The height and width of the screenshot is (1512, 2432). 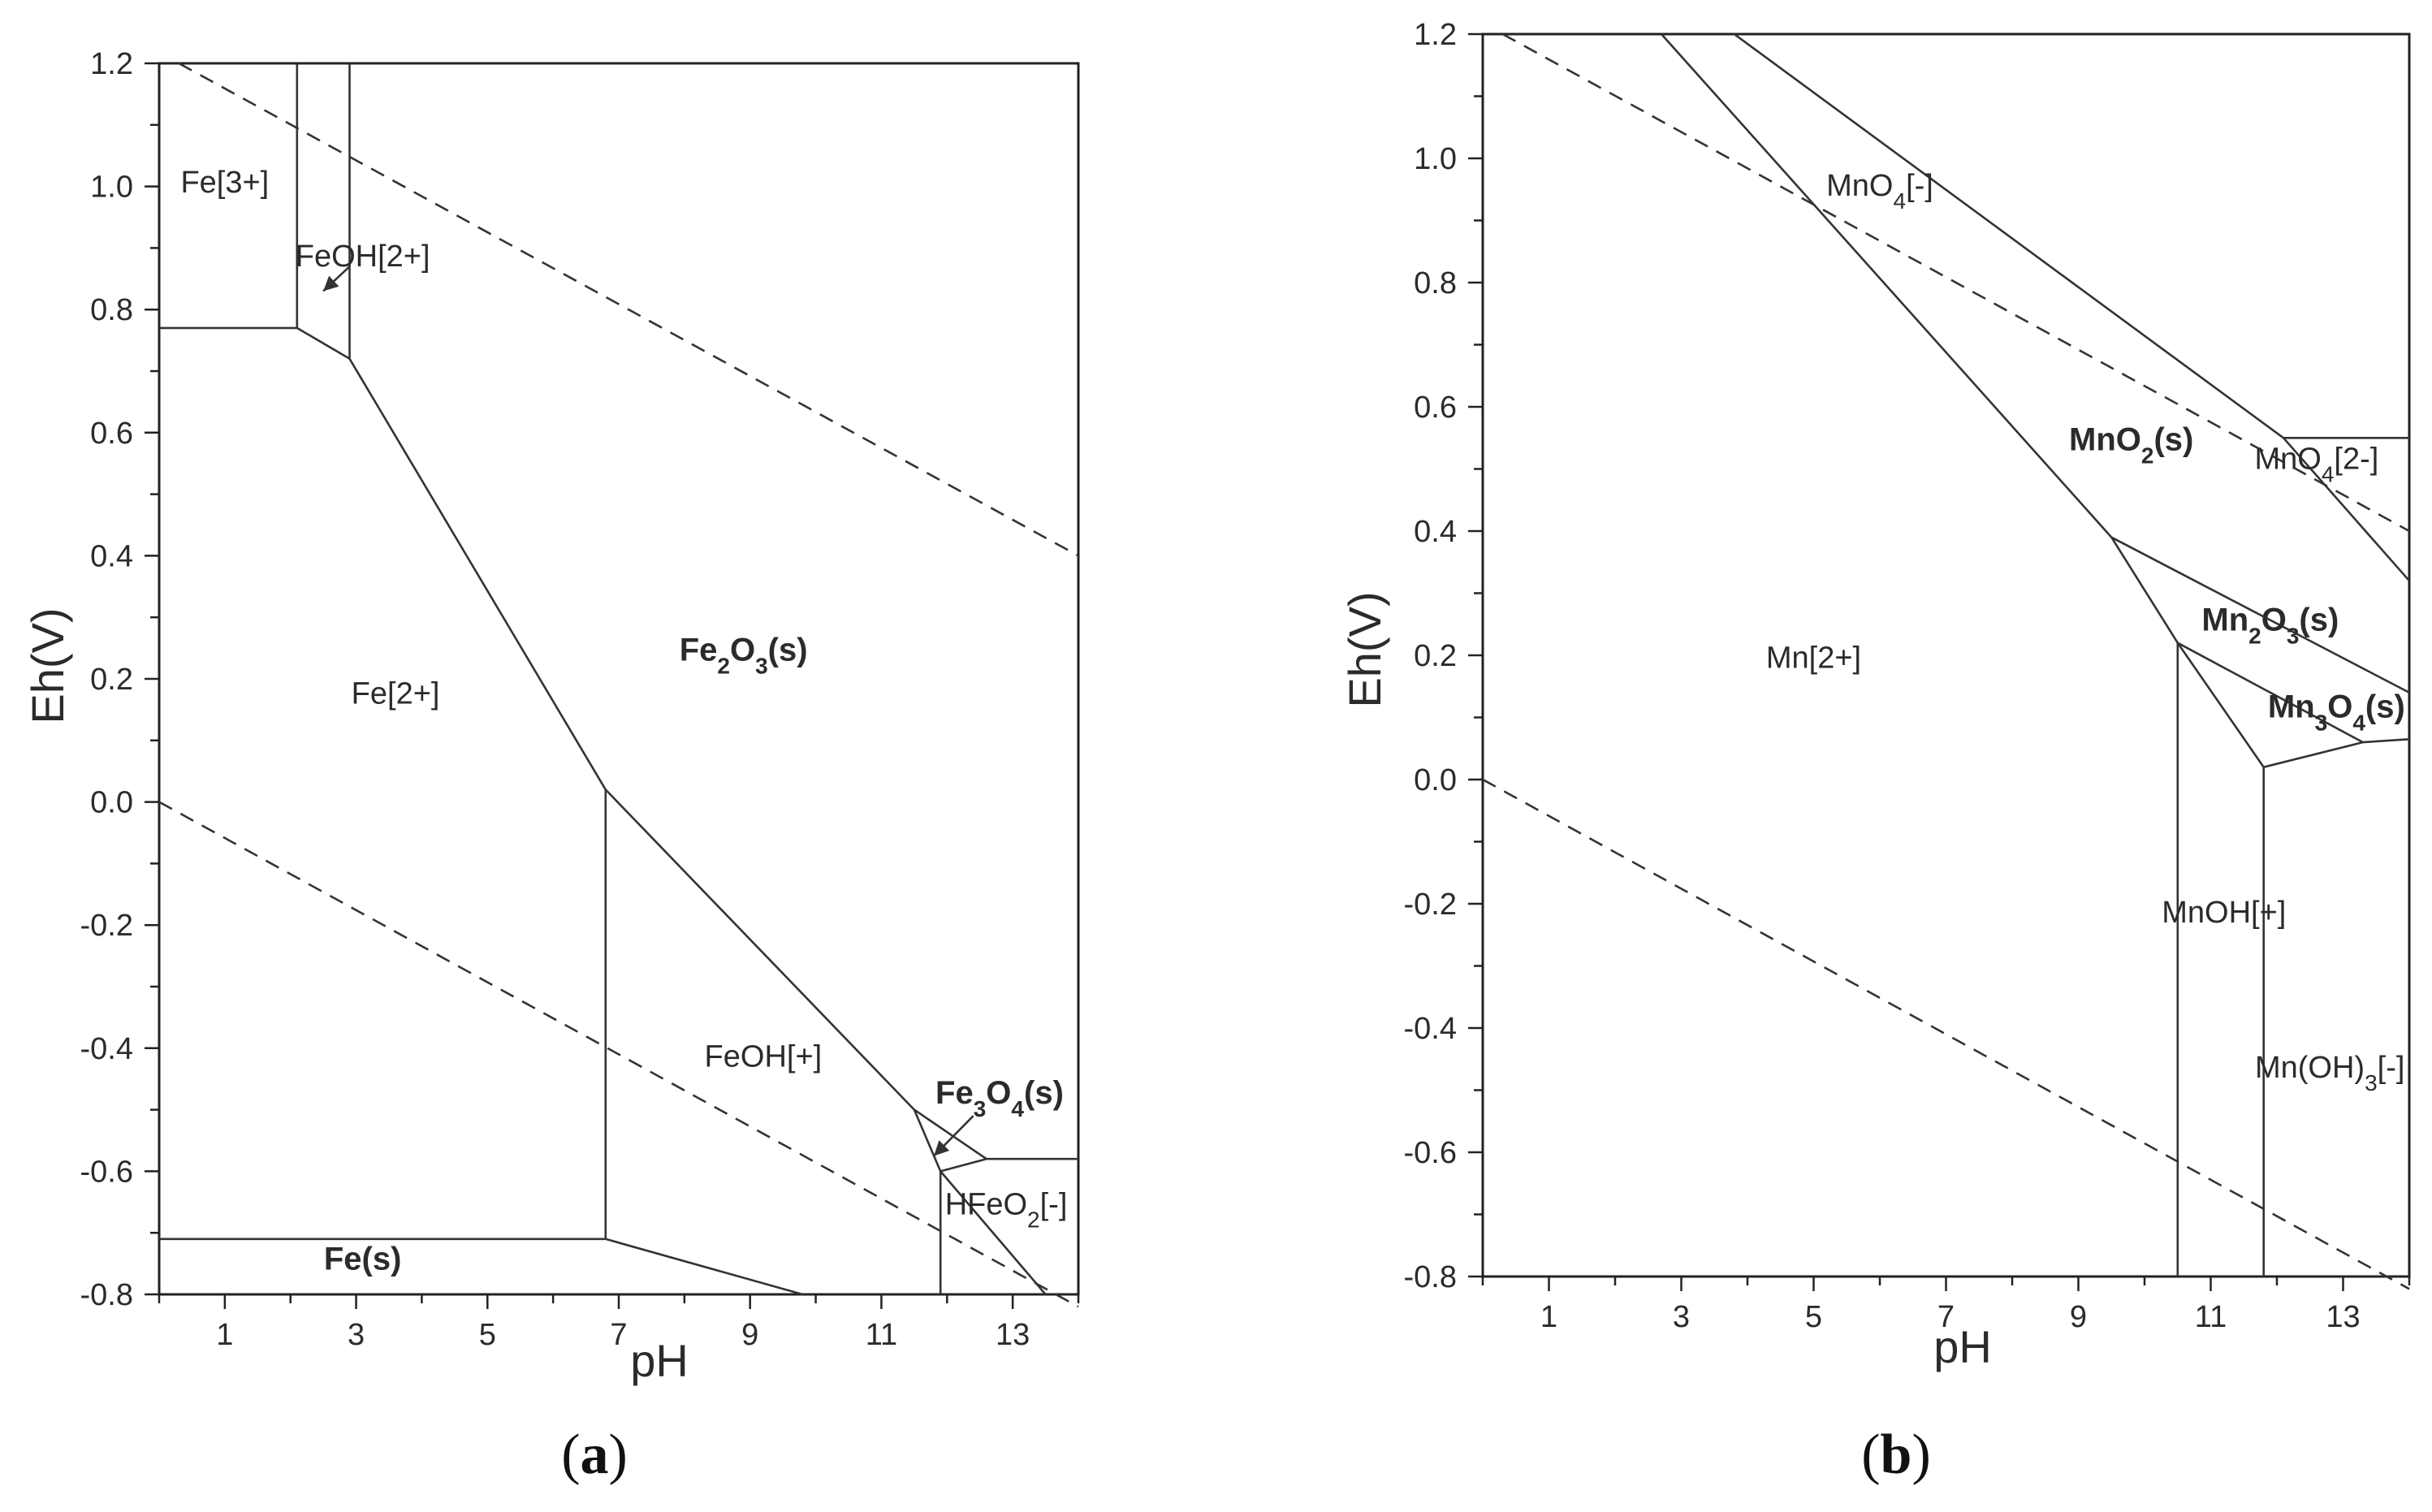 What do you see at coordinates (363, 257) in the screenshot?
I see `region-label: FeOH[2+]` at bounding box center [363, 257].